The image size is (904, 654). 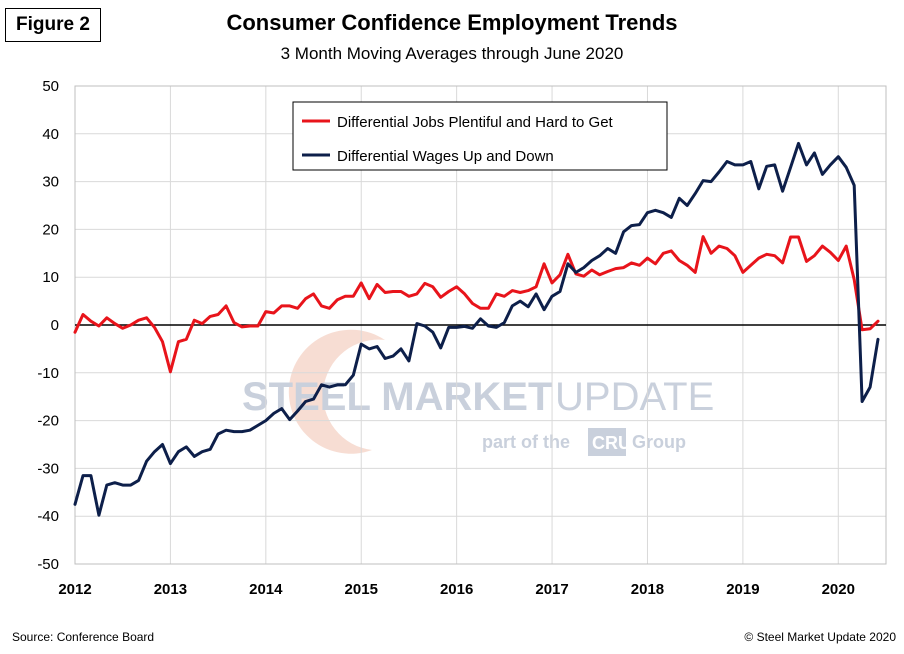 What do you see at coordinates (266, 589) in the screenshot?
I see `x-tick-label: 2014` at bounding box center [266, 589].